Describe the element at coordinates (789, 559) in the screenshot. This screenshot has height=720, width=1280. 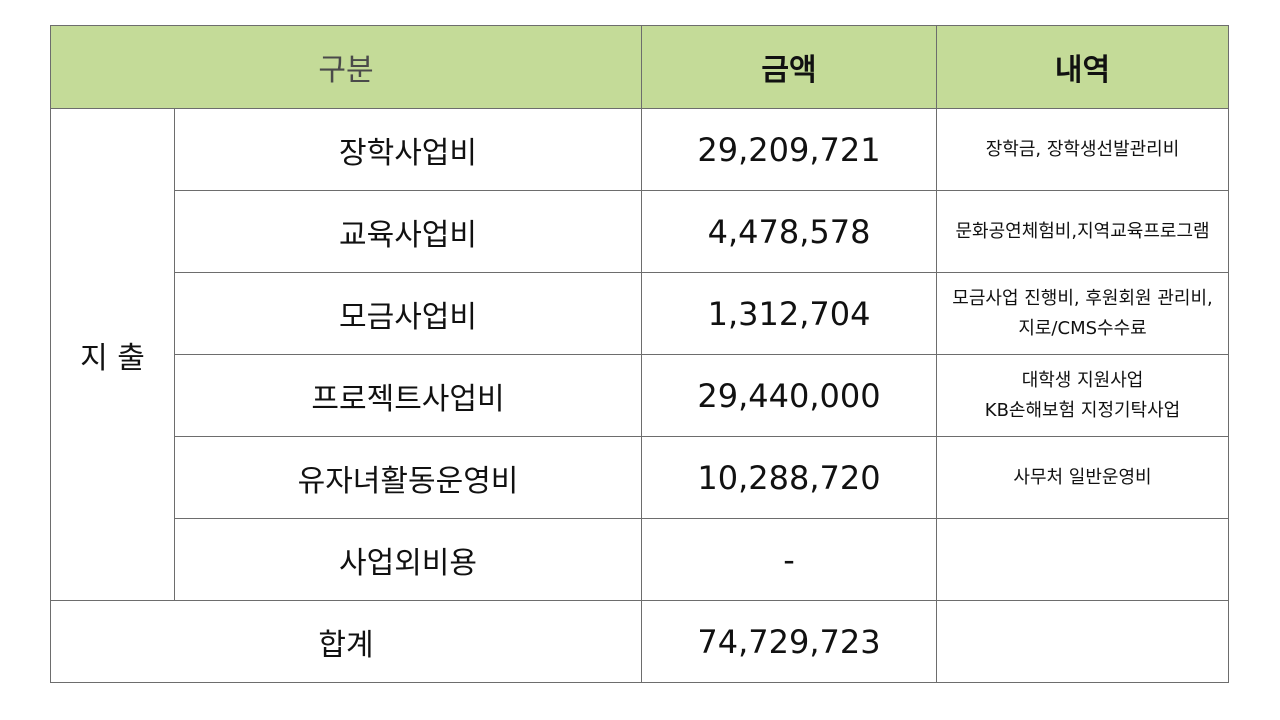
I see `item-amount: -` at that location.